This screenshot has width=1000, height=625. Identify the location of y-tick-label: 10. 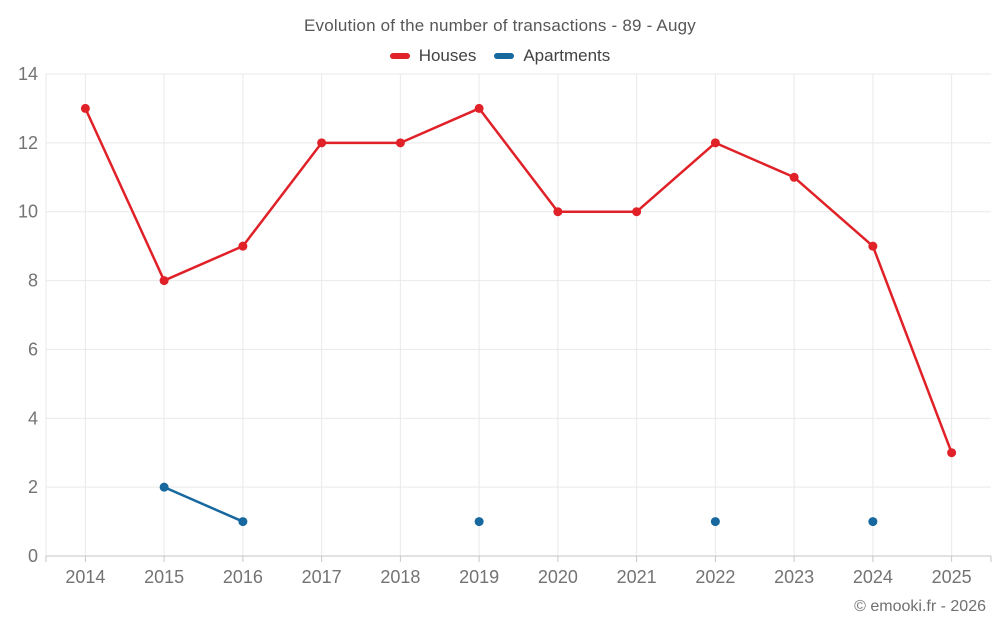
(28, 212).